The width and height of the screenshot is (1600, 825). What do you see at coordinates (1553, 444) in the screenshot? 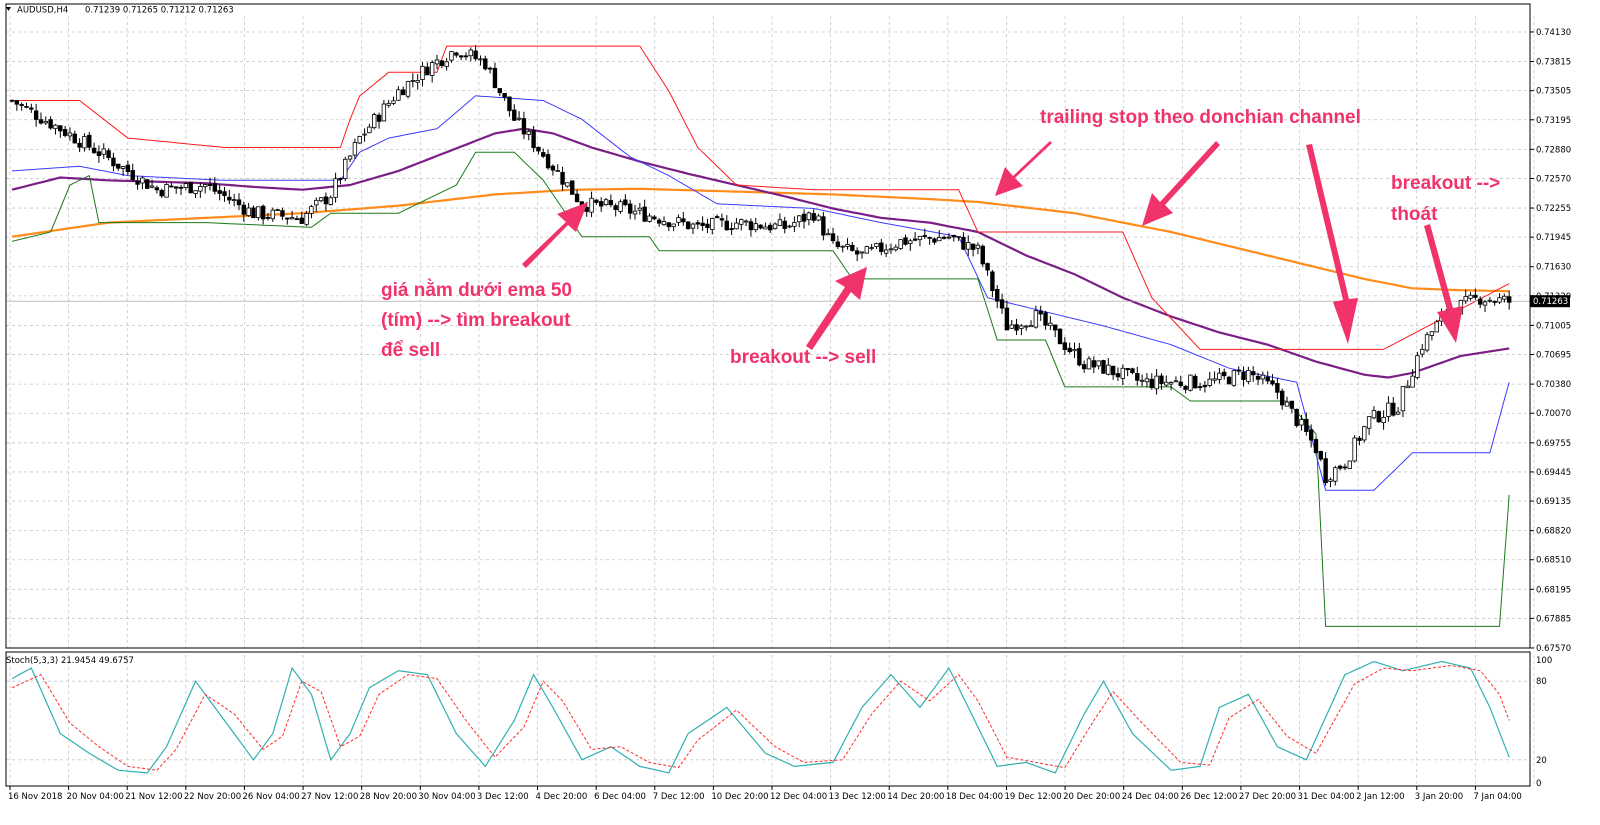
I see `price-tick-label: 0.69755` at bounding box center [1553, 444].